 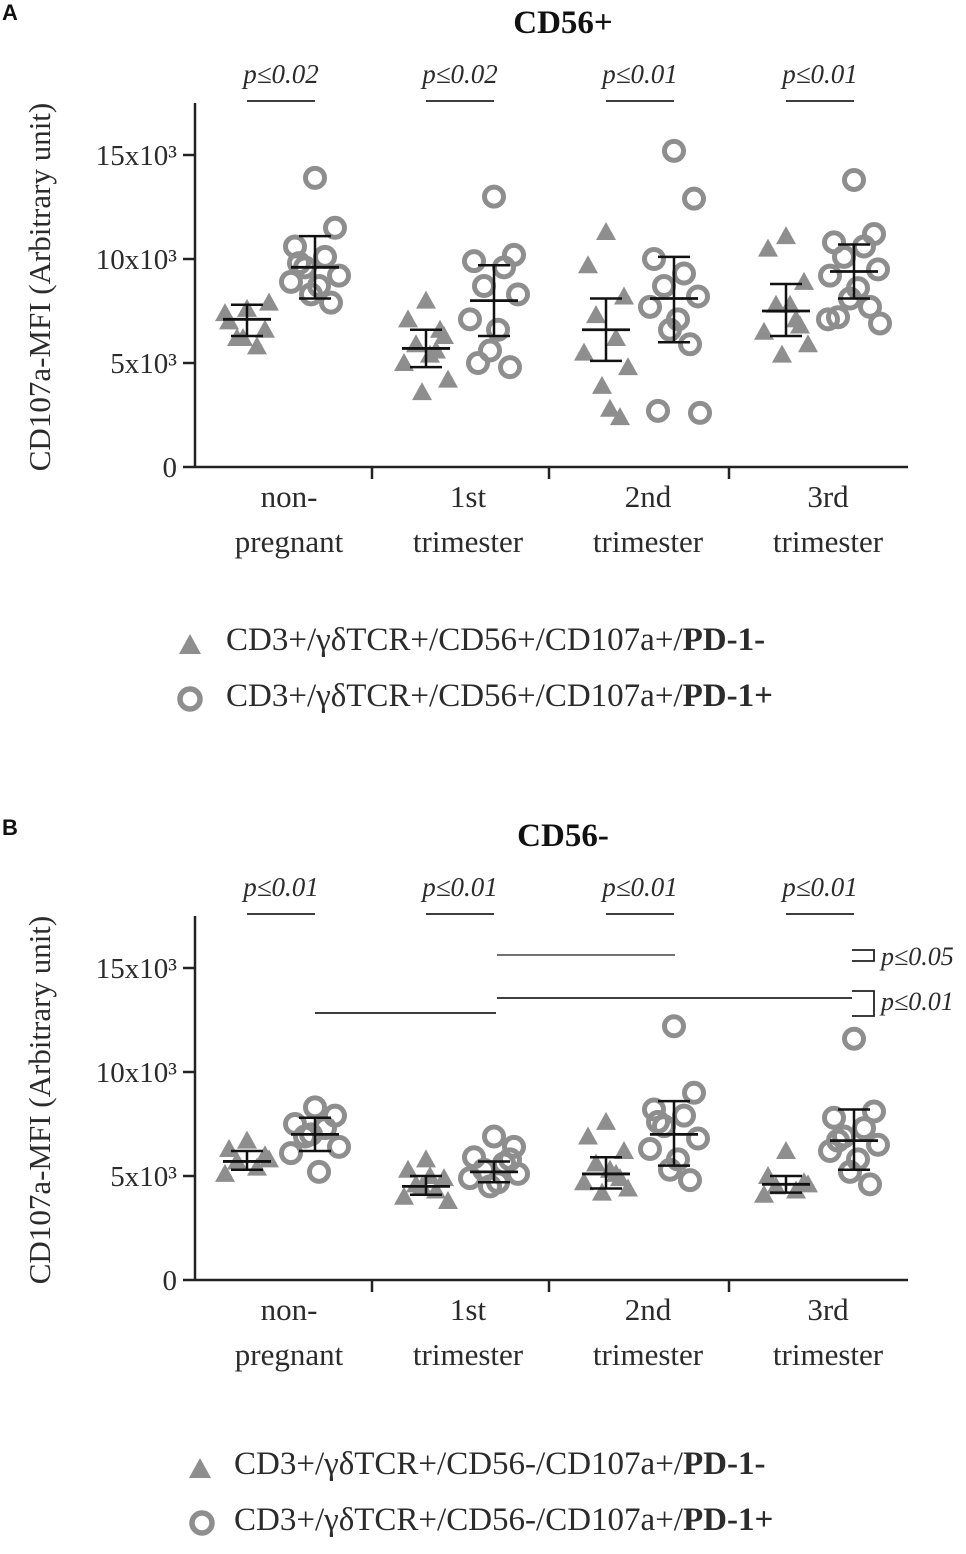 I want to click on triangle-marker-icon, so click(x=200, y=1468).